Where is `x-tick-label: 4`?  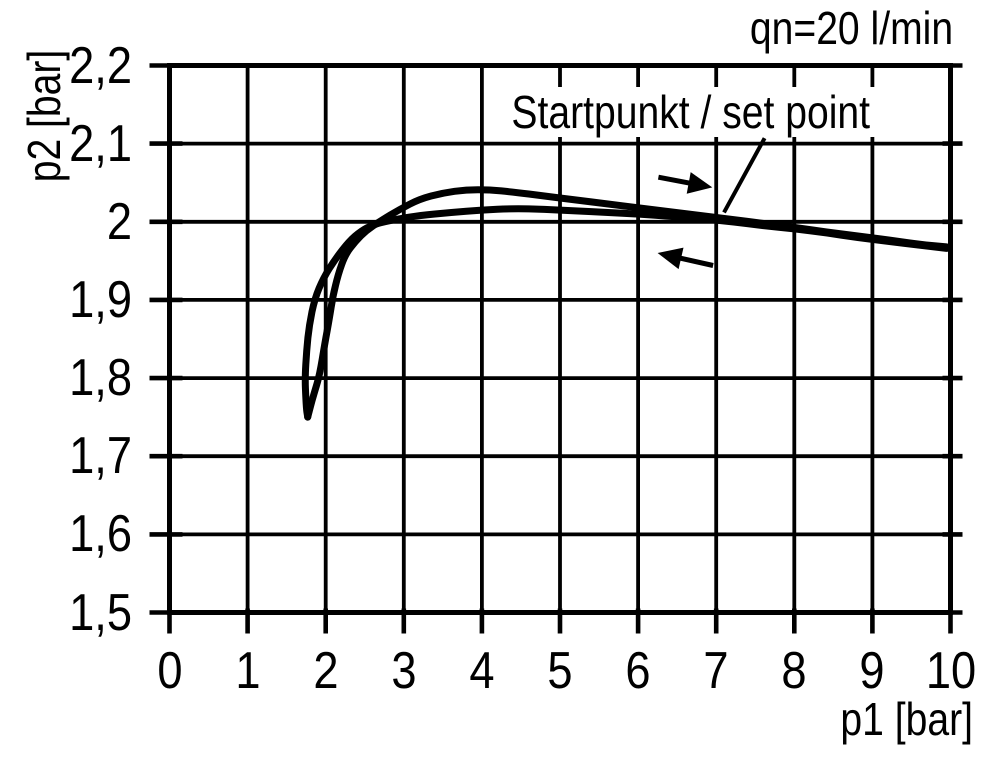 x-tick-label: 4 is located at coordinates (482, 671).